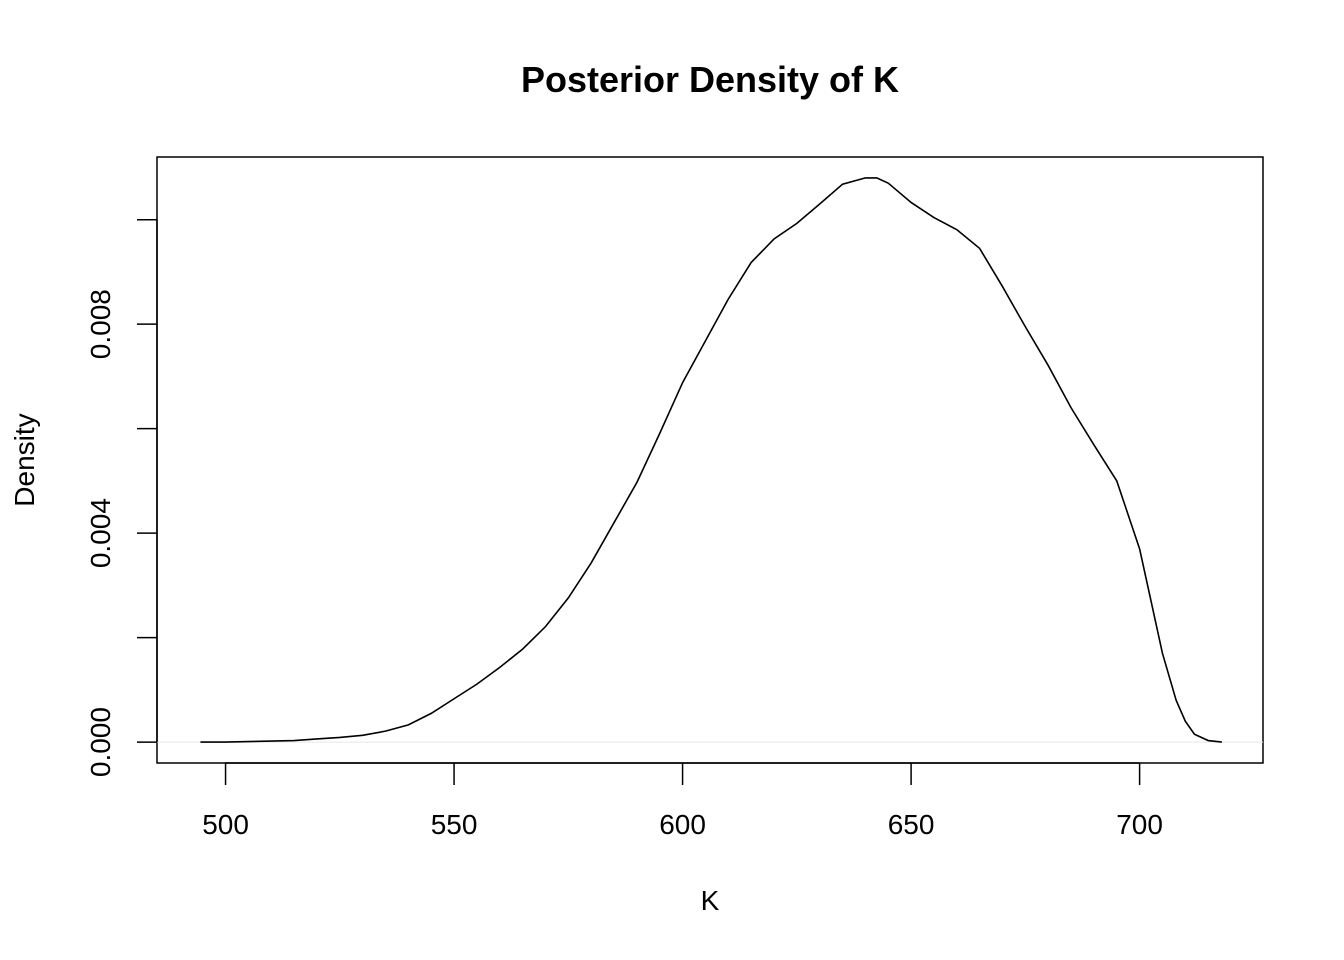  What do you see at coordinates (710, 79) in the screenshot?
I see `chart-title: Posterior Density of K` at bounding box center [710, 79].